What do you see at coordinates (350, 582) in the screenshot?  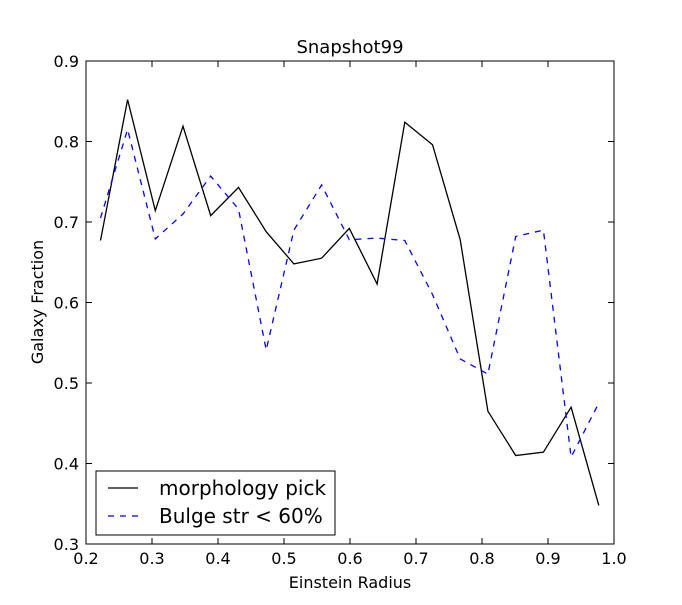 I see `x-axis-label: Einstein Radius` at bounding box center [350, 582].